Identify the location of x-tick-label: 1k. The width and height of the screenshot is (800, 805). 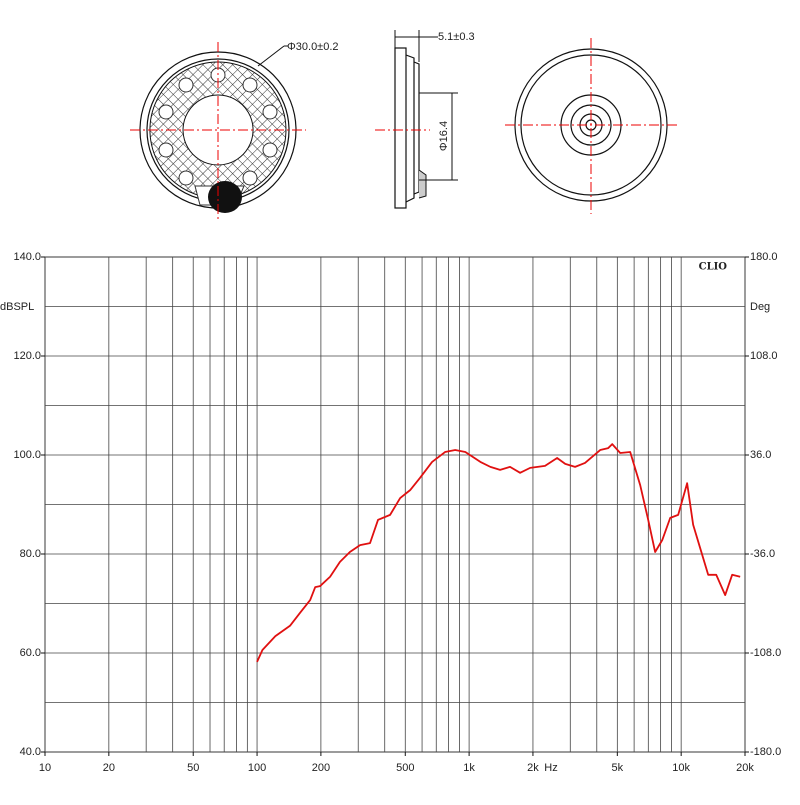
(469, 768).